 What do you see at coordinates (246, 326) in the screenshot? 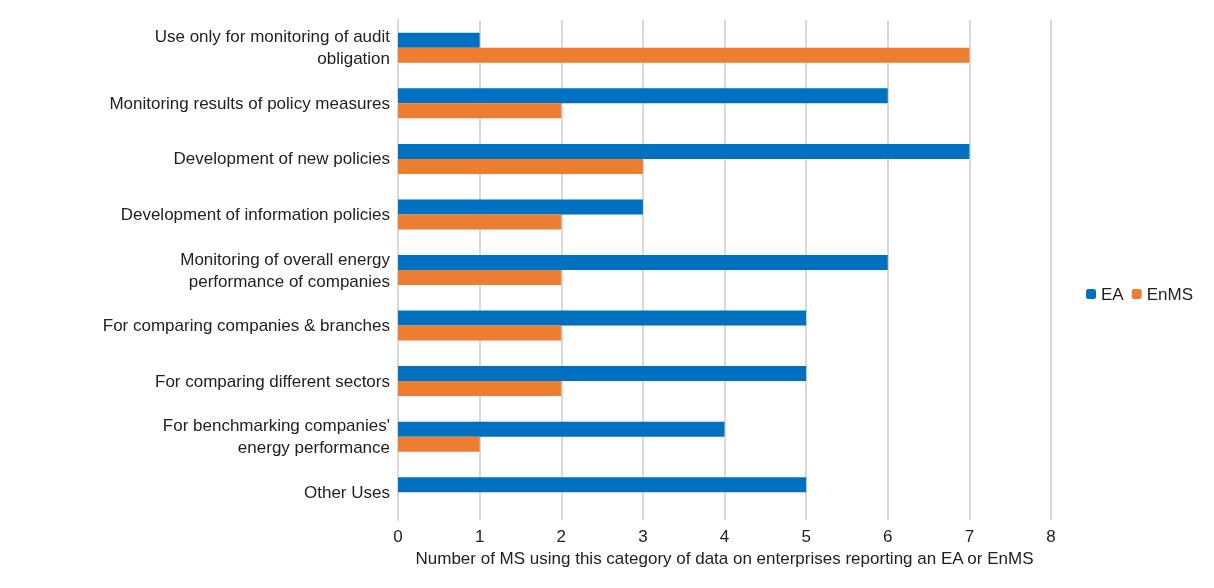
I see `y-tick-label: For comparing companies & branches` at bounding box center [246, 326].